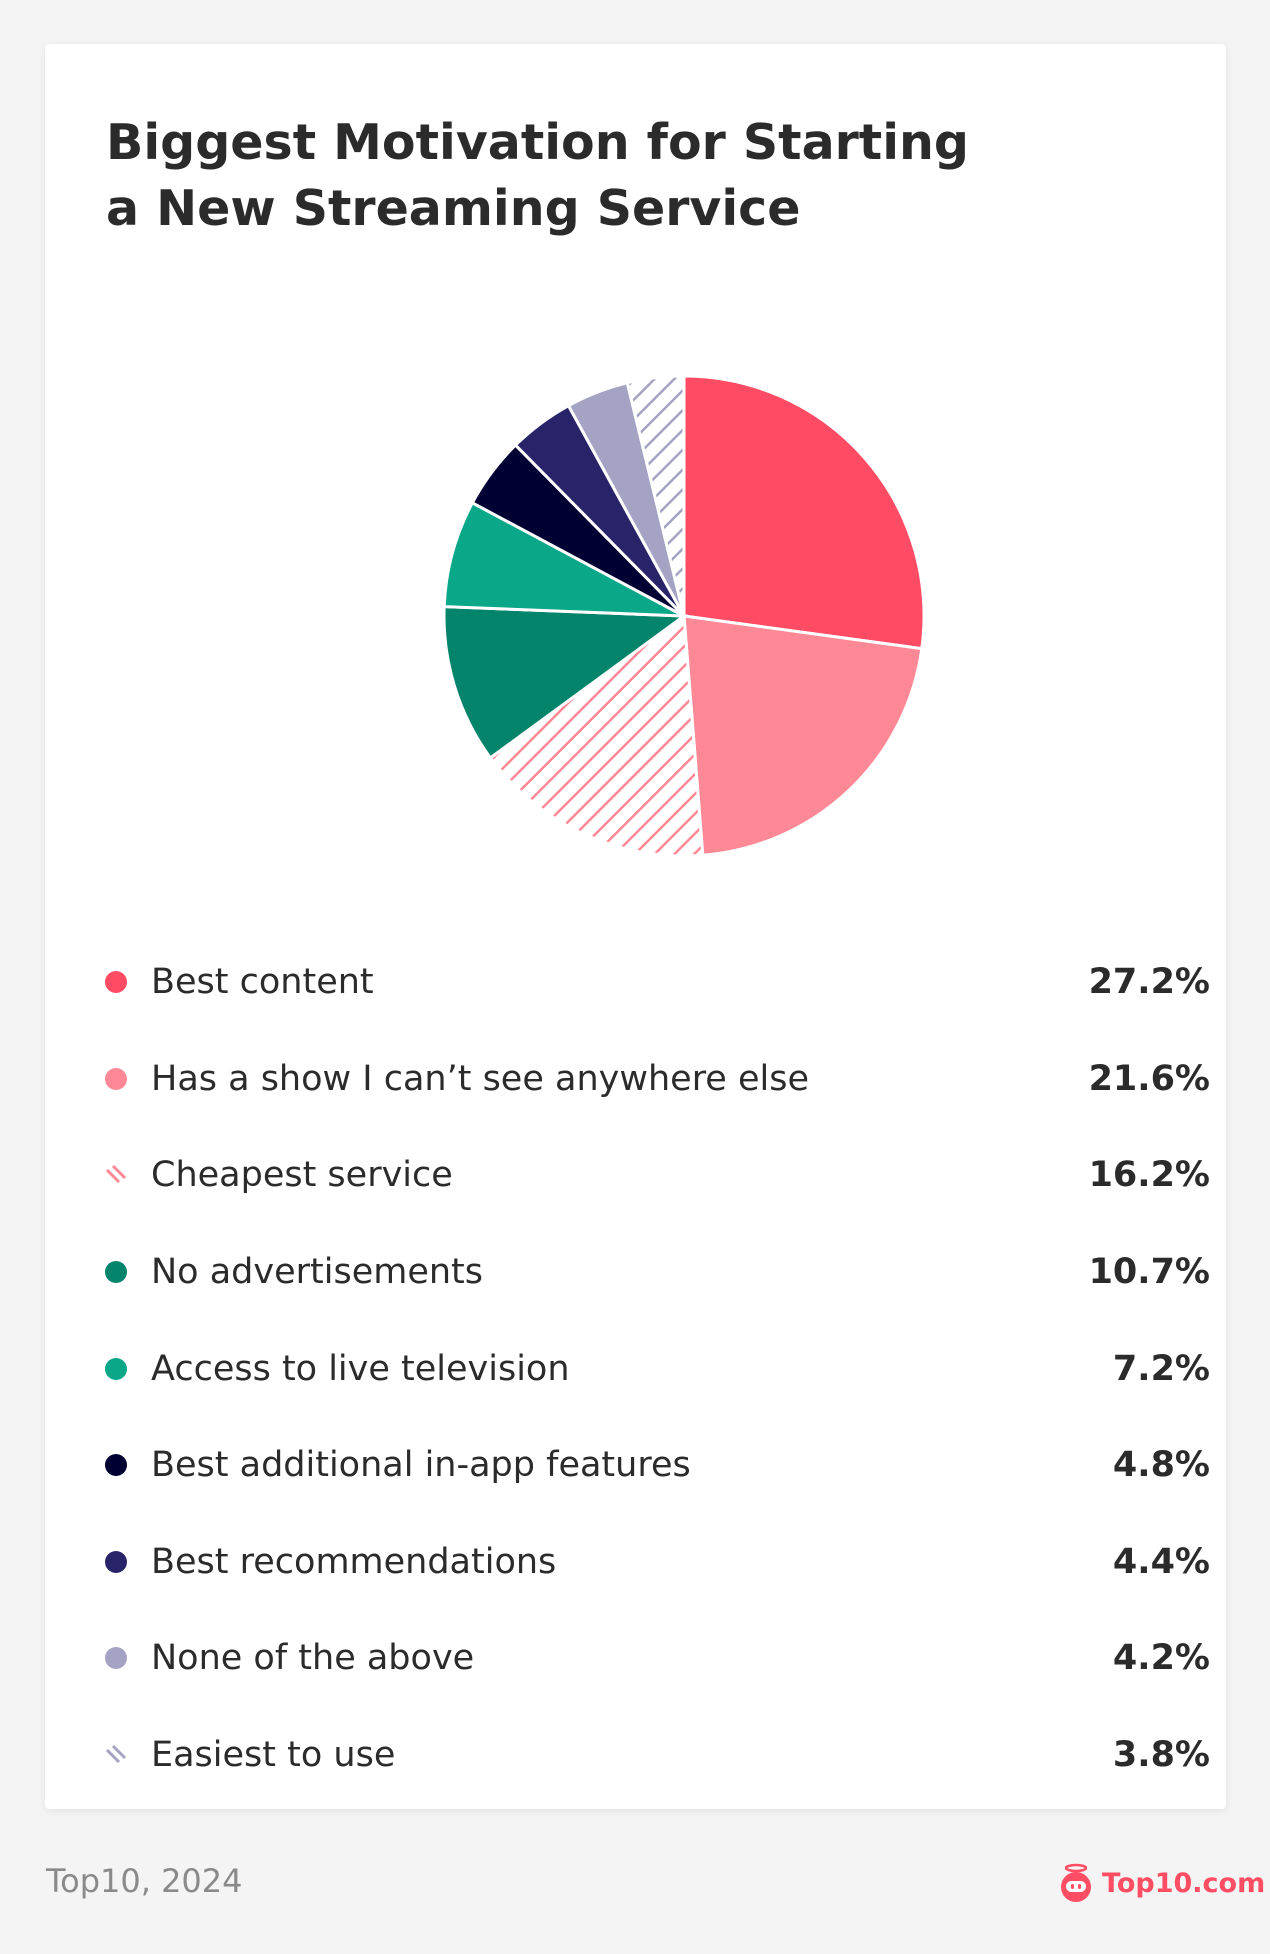 This screenshot has width=1270, height=1954. What do you see at coordinates (1076, 1882) in the screenshot?
I see `robot-logo-icon` at bounding box center [1076, 1882].